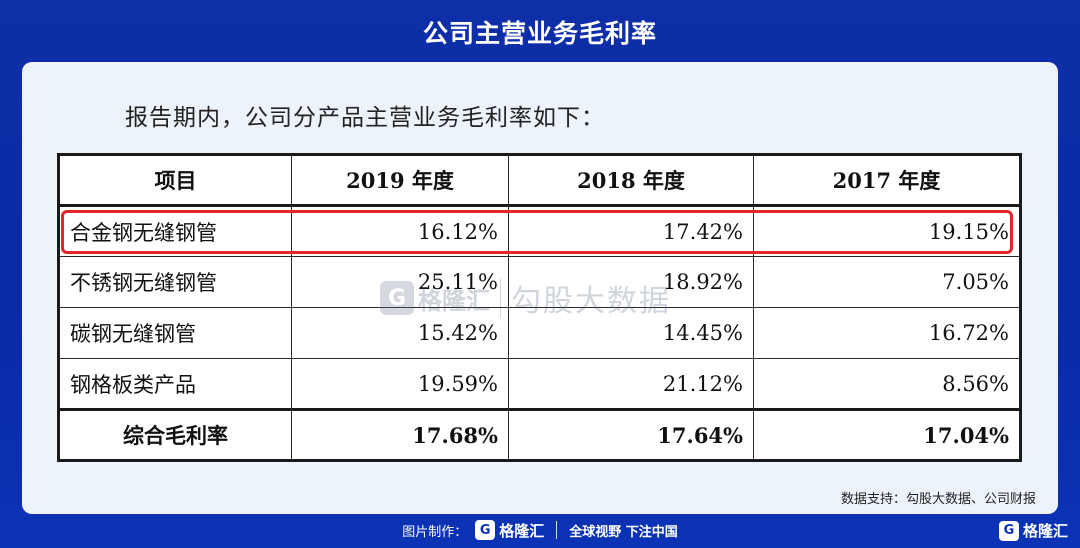 Image resolution: width=1080 pixels, height=548 pixels. I want to click on corner-brand: G 格隆汇, so click(1033, 530).